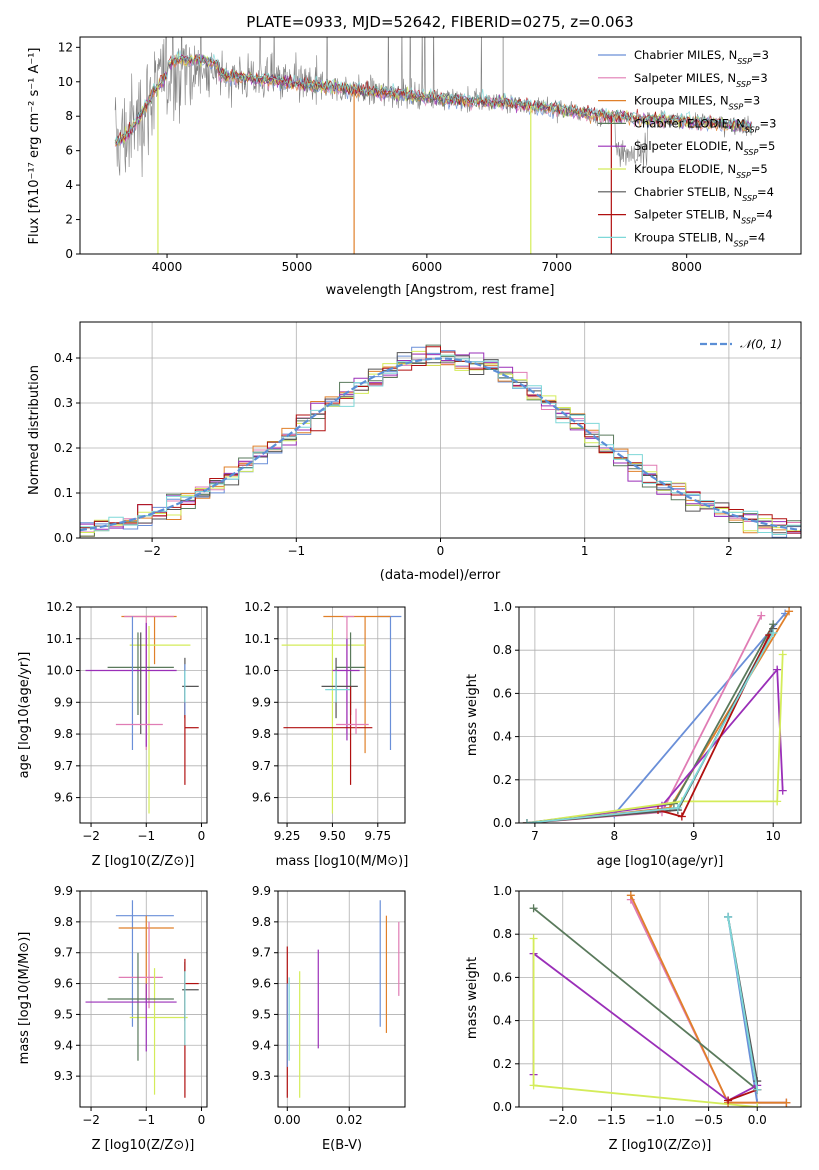 This screenshot has height=1170, width=819. I want to click on age-vs-metallicity-ylabel: age [log10(age/yr)], so click(24, 715).